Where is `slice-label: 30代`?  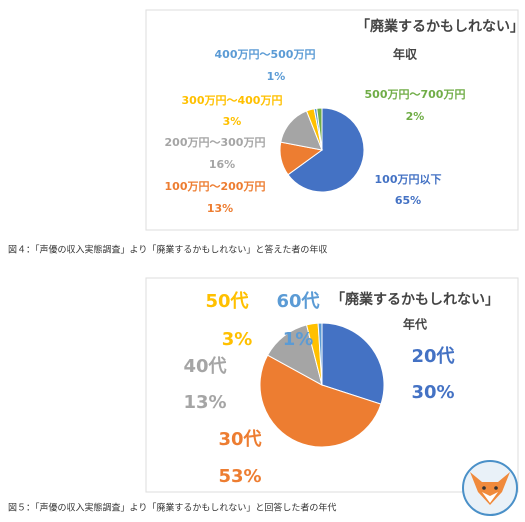 slice-label: 30代 is located at coordinates (239, 439).